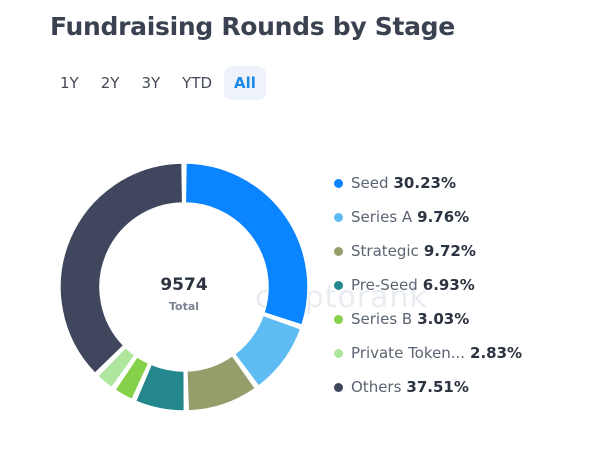  Describe the element at coordinates (252, 26) in the screenshot. I see `chart-title: Fundraising Rounds by Stage` at that location.